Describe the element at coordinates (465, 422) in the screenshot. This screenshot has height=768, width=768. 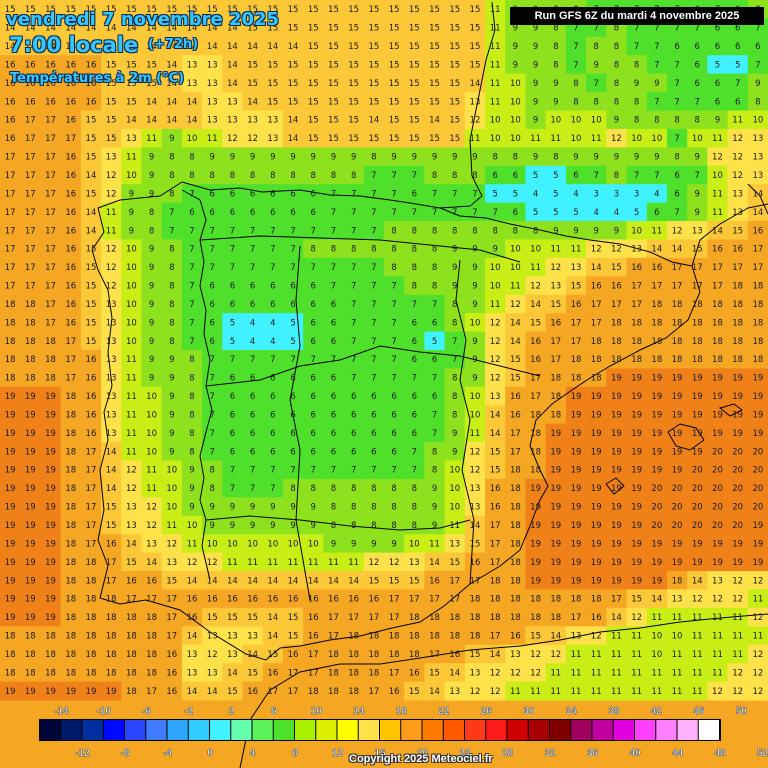
I see `region-border-east` at that location.